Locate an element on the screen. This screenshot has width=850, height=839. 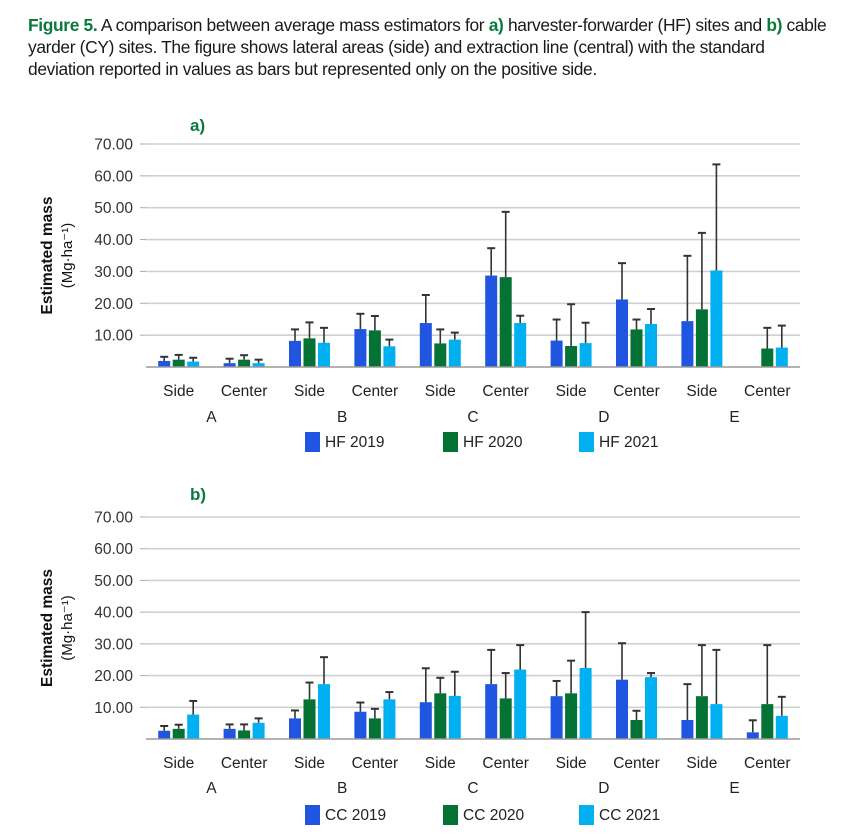
y-tick-label: 60.00 is located at coordinates (113, 549).